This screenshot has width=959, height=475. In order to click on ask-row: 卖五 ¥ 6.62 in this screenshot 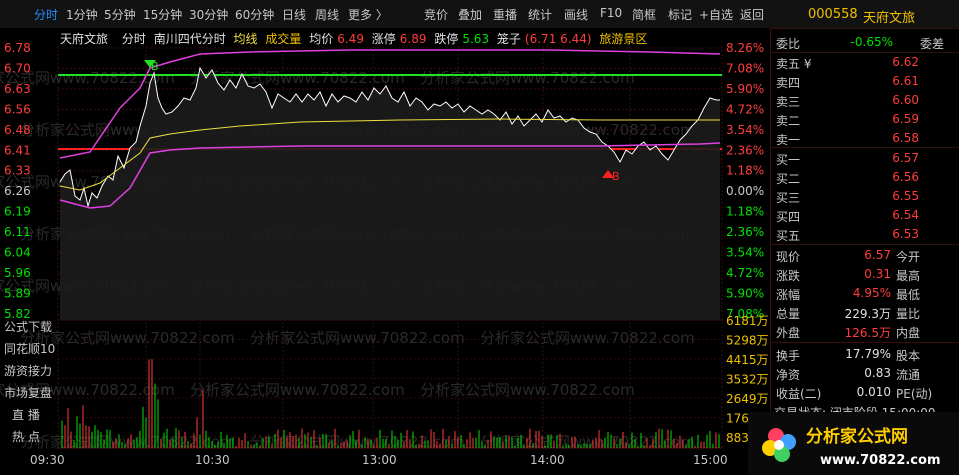, I will do `click(864, 62)`.